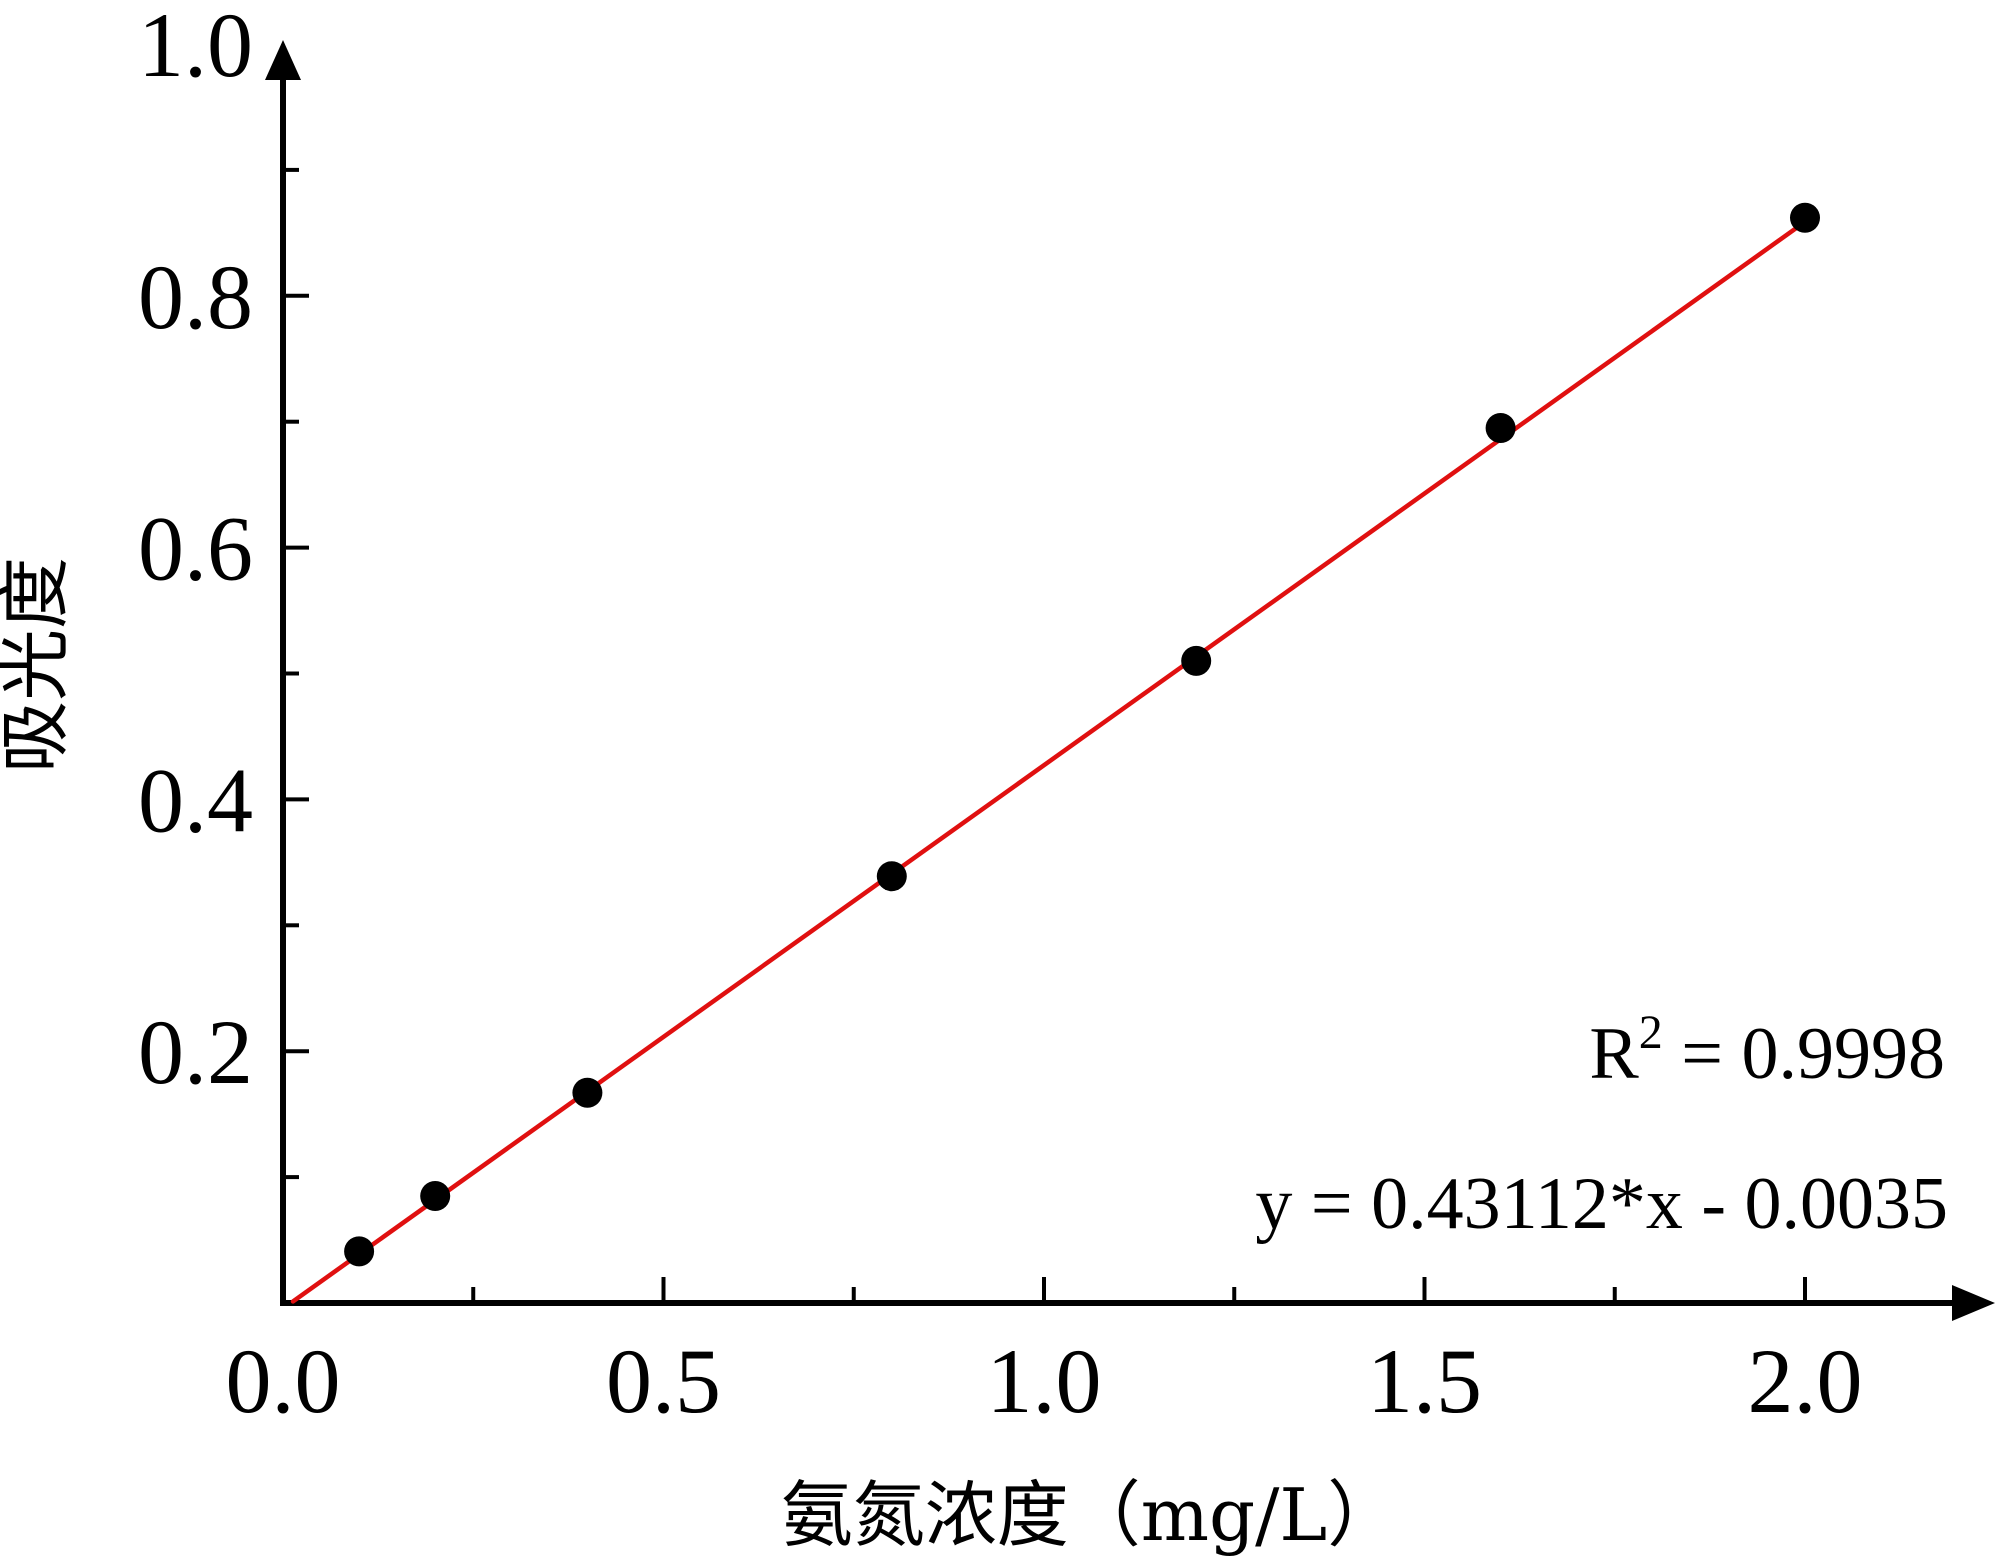  What do you see at coordinates (38, 665) in the screenshot?
I see `y-axis-title: 吸光度` at bounding box center [38, 665].